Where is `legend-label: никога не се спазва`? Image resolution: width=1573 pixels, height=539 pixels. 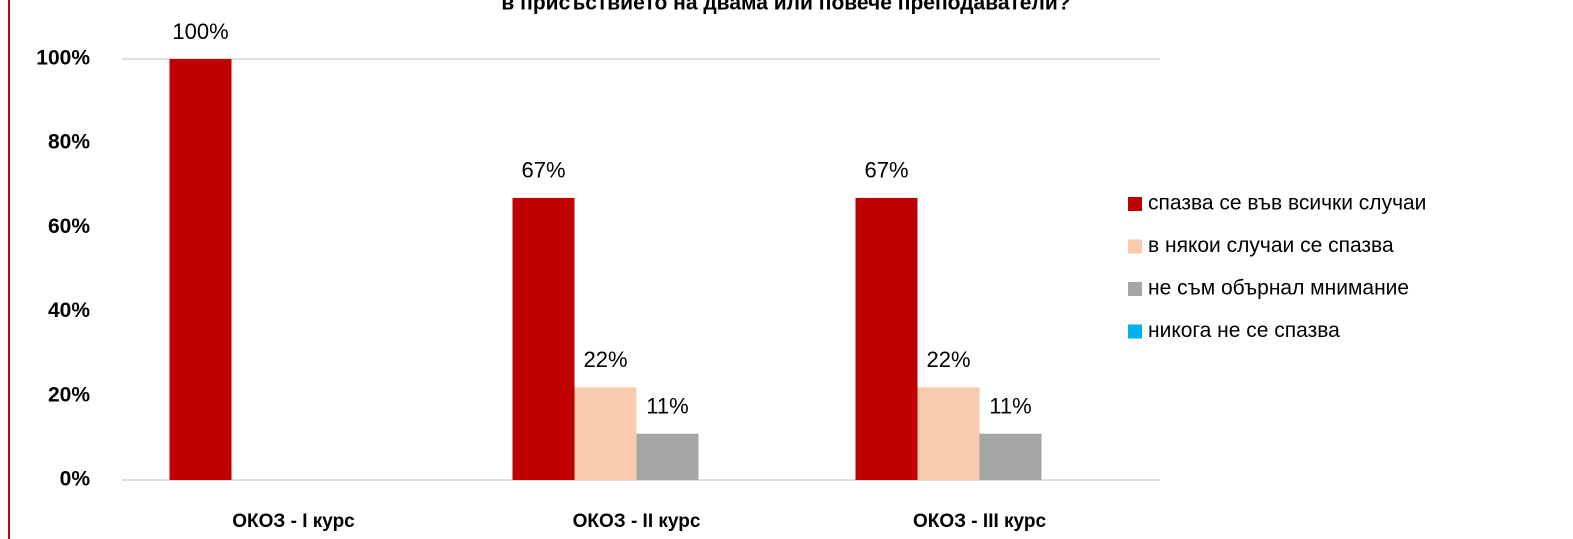 legend-label: никога не се спазва is located at coordinates (1244, 330).